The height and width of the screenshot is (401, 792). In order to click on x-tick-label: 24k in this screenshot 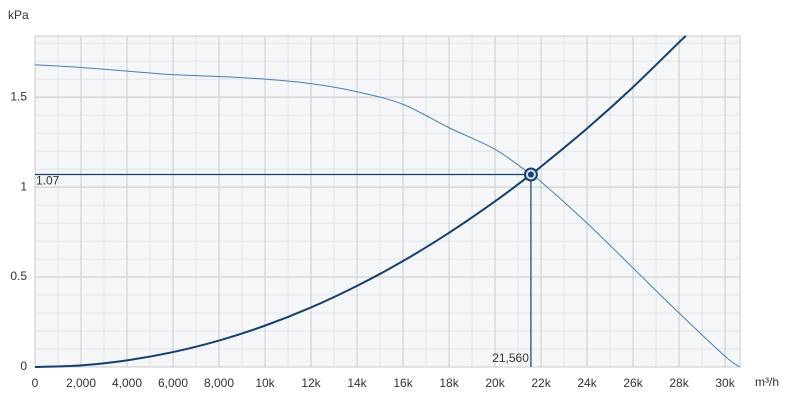, I will do `click(587, 383)`.